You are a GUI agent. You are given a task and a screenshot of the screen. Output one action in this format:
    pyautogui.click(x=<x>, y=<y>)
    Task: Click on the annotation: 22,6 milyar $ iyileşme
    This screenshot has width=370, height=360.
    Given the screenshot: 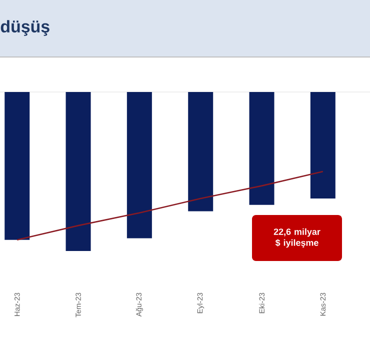 What is the action you would take?
    pyautogui.click(x=297, y=238)
    